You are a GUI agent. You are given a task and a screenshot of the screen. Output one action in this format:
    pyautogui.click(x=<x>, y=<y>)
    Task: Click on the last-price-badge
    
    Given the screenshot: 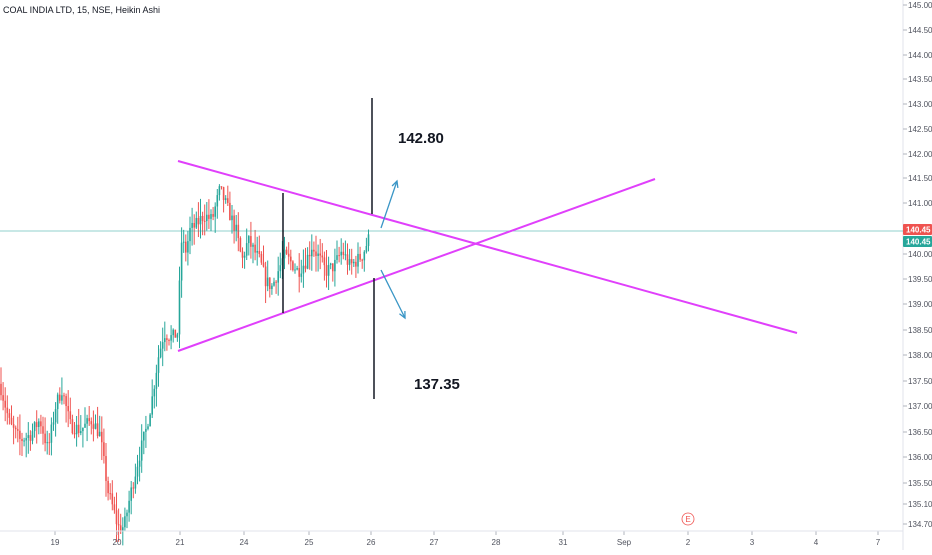 What is the action you would take?
    pyautogui.click(x=917, y=229)
    